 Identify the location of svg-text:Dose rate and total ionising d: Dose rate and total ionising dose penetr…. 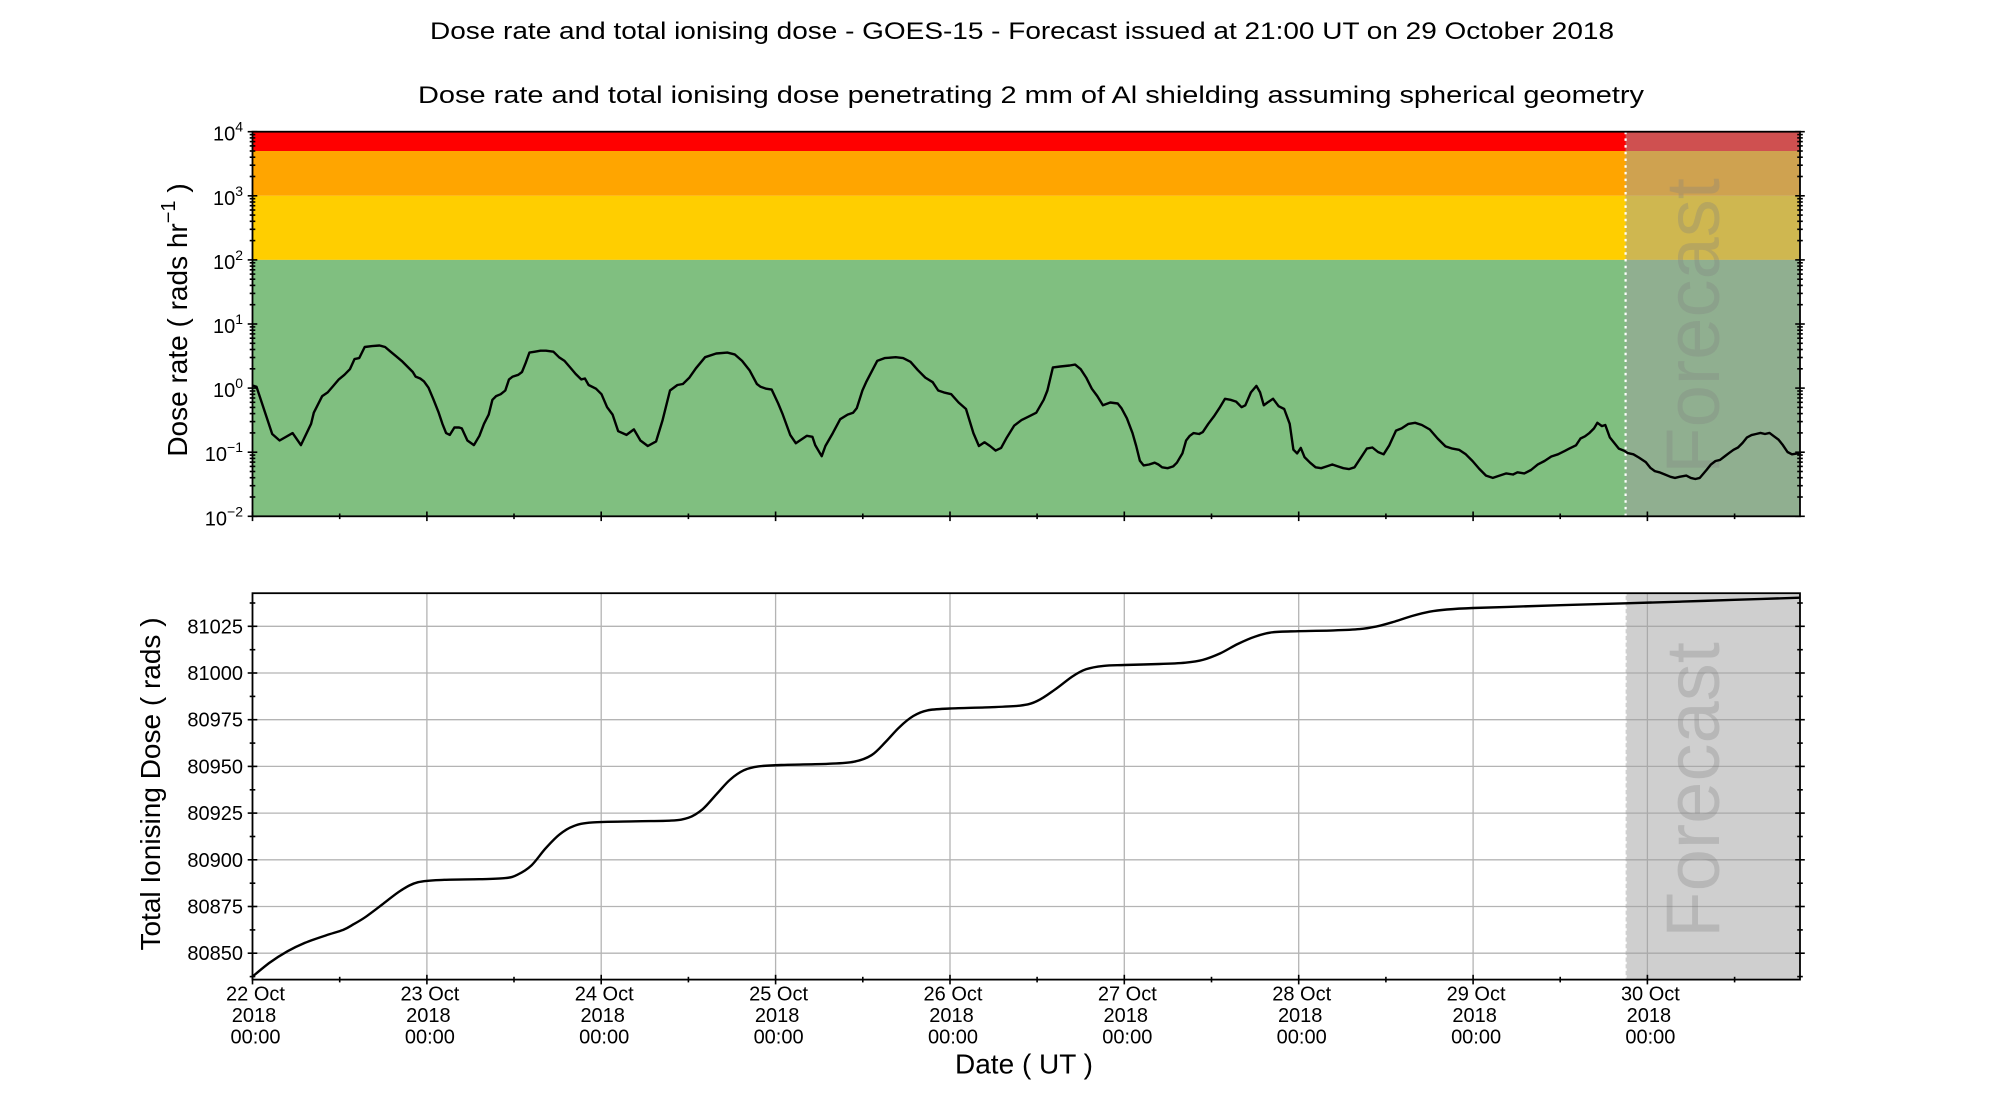
(1031, 95).